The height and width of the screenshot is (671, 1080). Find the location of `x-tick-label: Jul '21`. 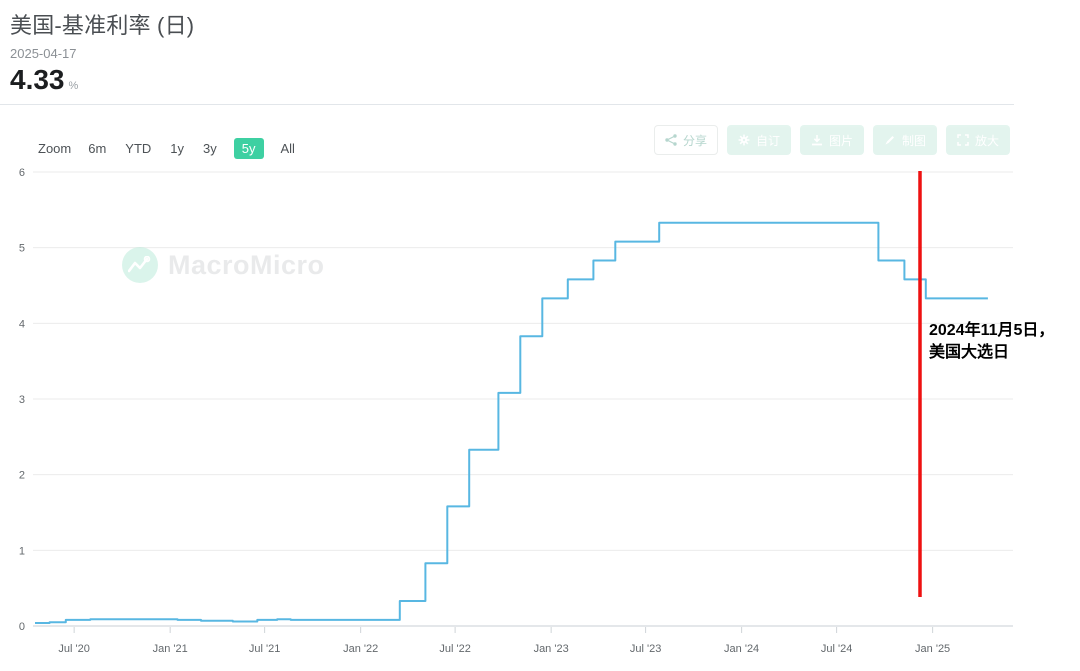

x-tick-label: Jul '21 is located at coordinates (264, 649).